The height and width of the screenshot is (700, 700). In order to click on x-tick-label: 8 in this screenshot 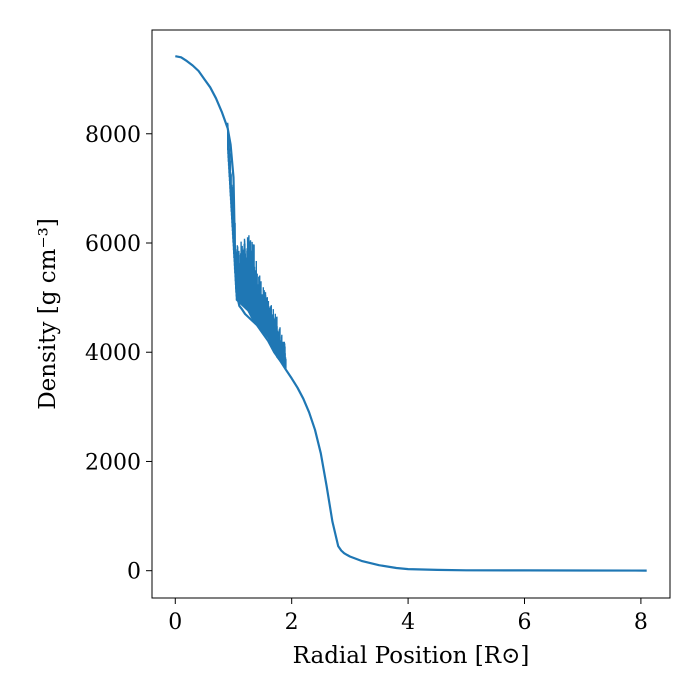, I will do `click(641, 622)`.